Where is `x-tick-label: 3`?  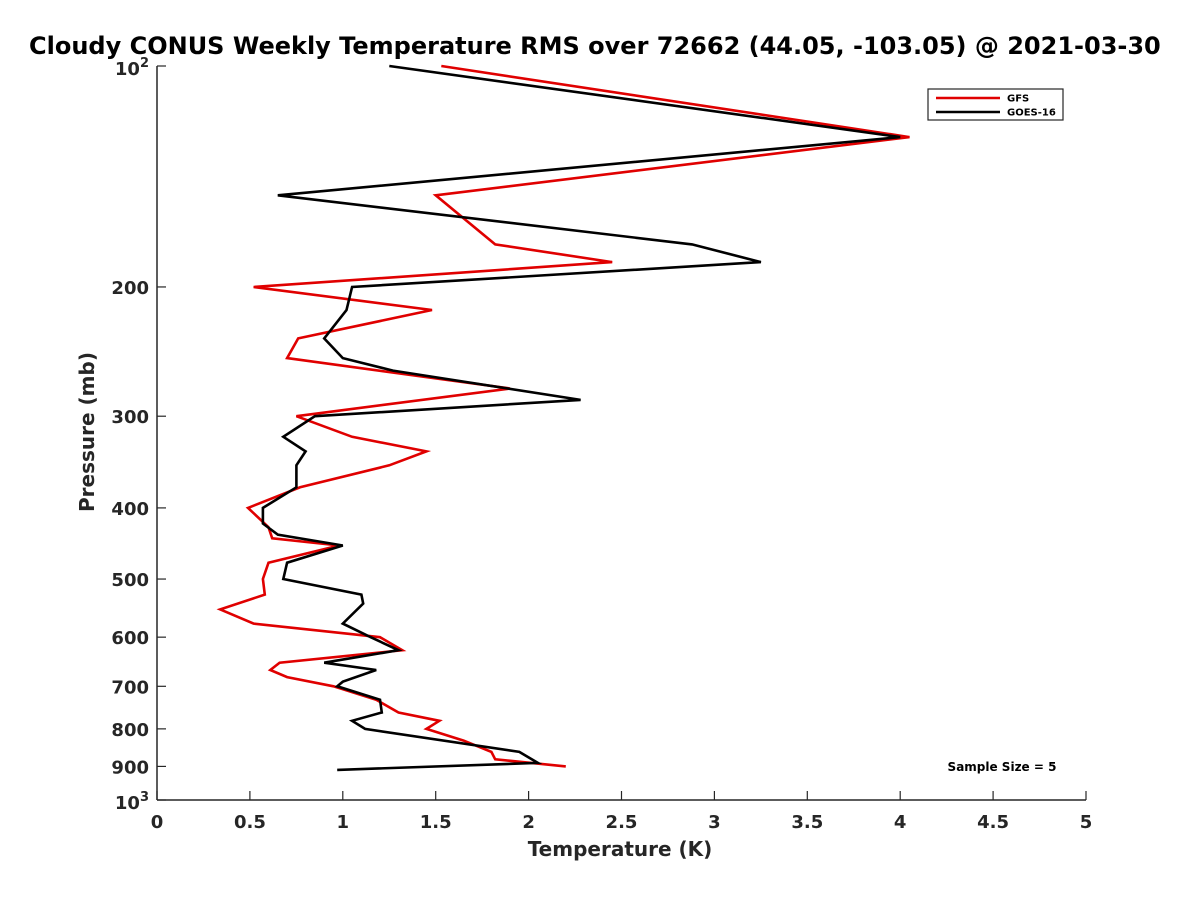 x-tick-label: 3 is located at coordinates (714, 822).